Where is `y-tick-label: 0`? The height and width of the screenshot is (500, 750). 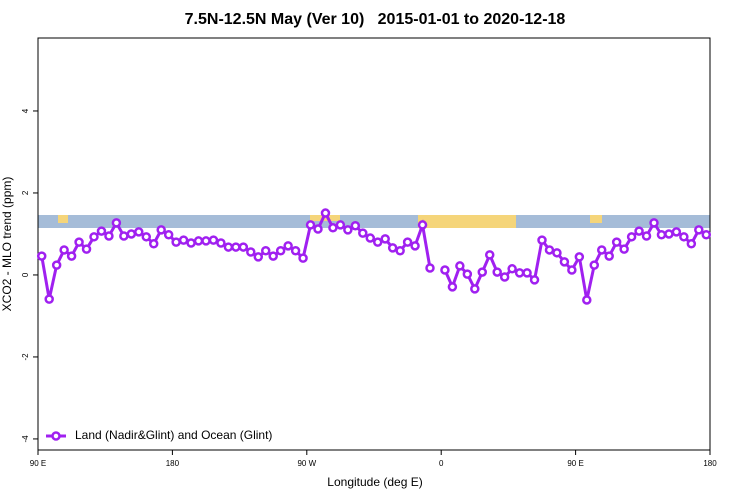 y-tick-label: 0 is located at coordinates (25, 274).